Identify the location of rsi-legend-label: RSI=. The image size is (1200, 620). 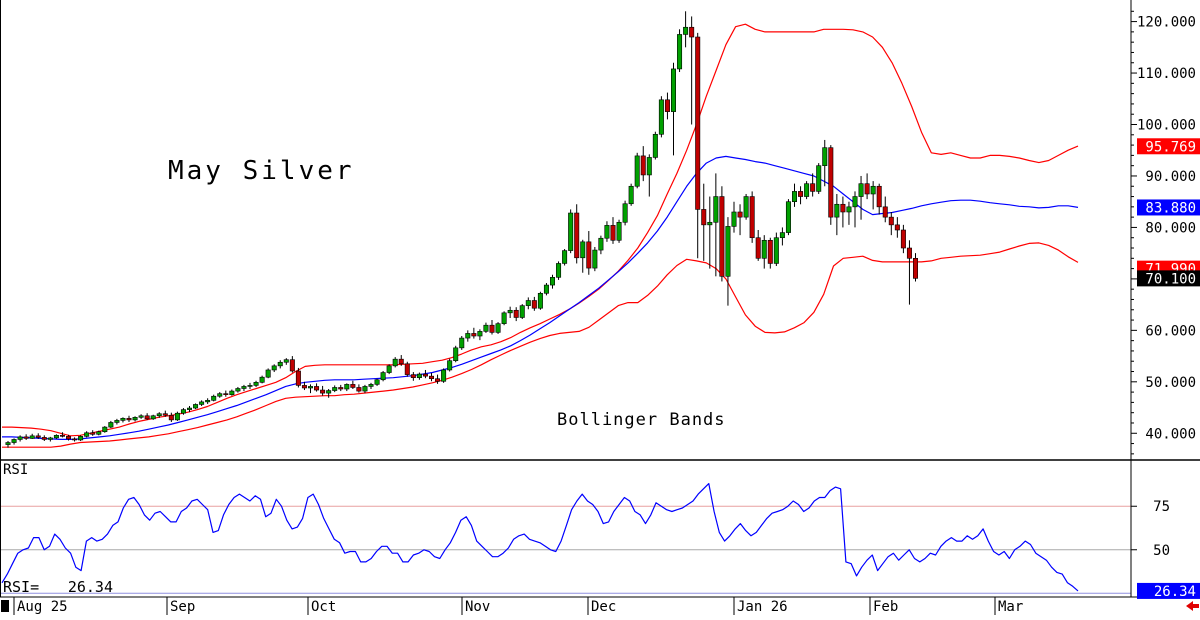
(21, 587).